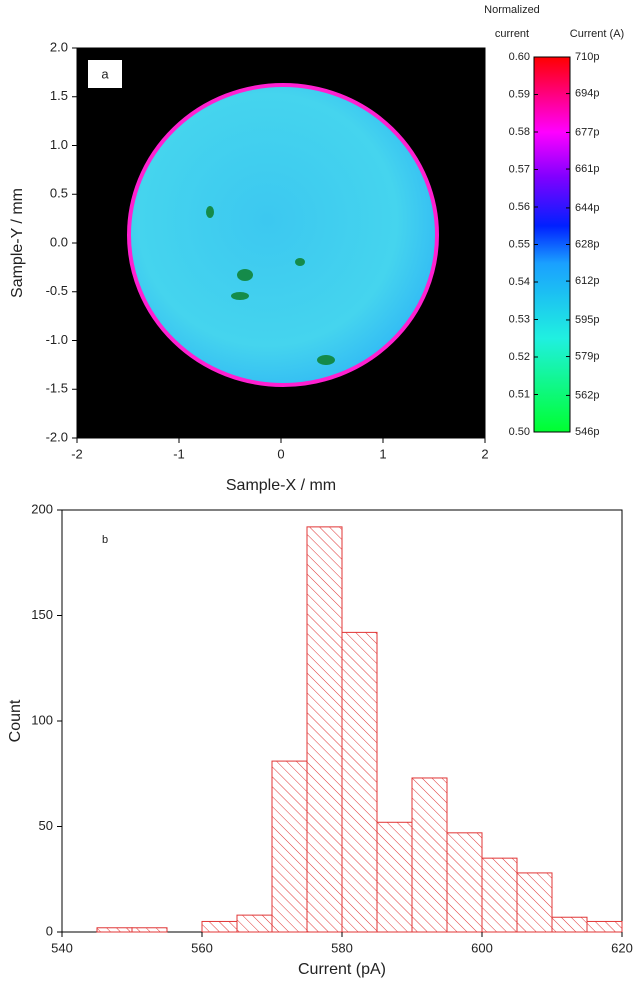  What do you see at coordinates (42, 508) in the screenshot?
I see `y-tick-label: 200` at bounding box center [42, 508].